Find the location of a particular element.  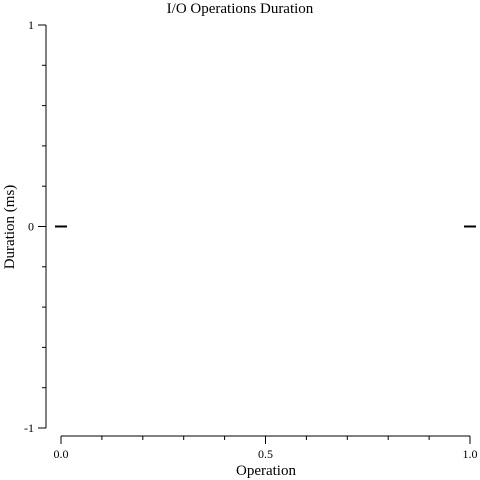

x-tick-label: 0.0 is located at coordinates (61, 454).